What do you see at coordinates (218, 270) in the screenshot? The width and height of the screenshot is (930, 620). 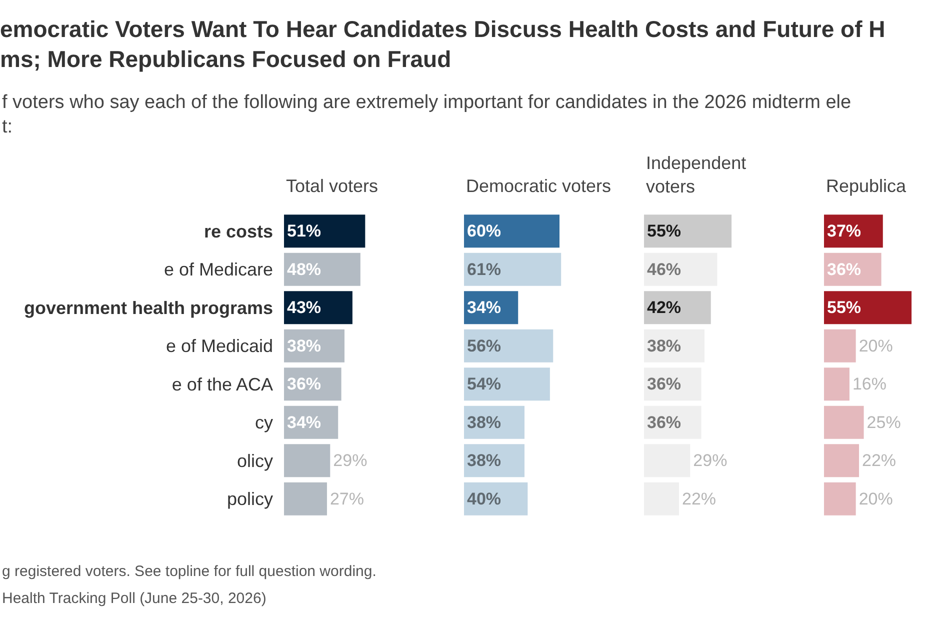 I see `y-tick-label: e of Medicare` at bounding box center [218, 270].